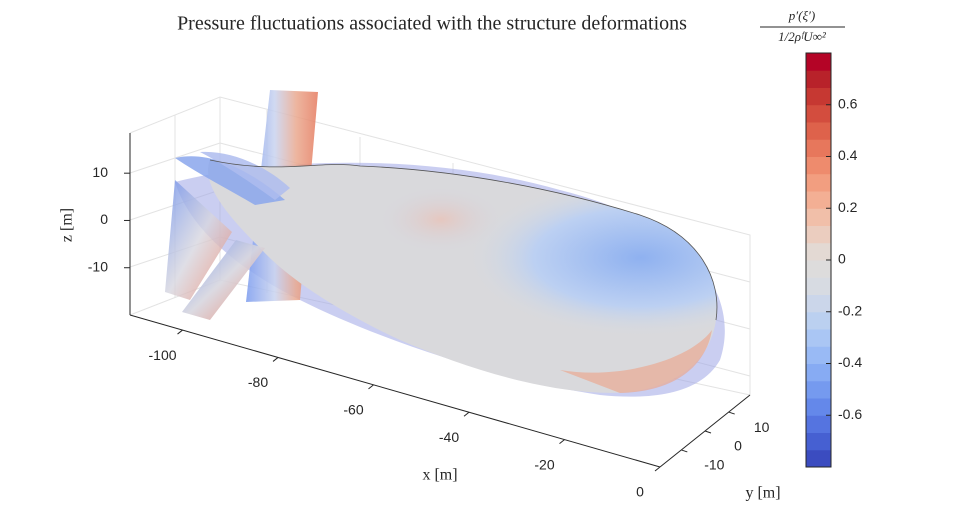 The image size is (956, 525). I want to click on colorbar-outline, so click(818, 260).